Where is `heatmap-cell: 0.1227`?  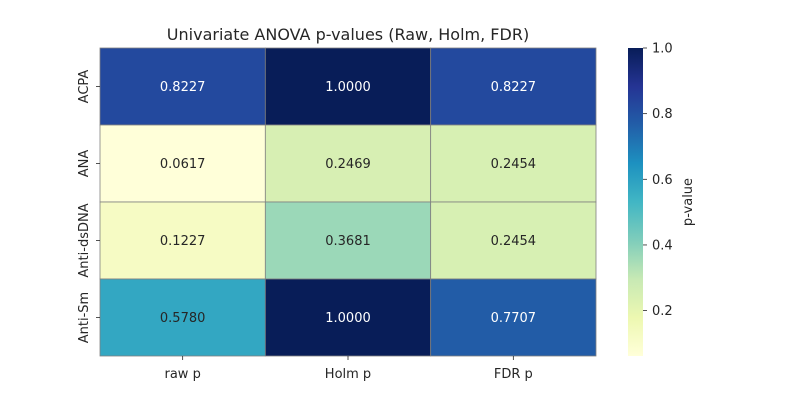 heatmap-cell: 0.1227 is located at coordinates (182, 240).